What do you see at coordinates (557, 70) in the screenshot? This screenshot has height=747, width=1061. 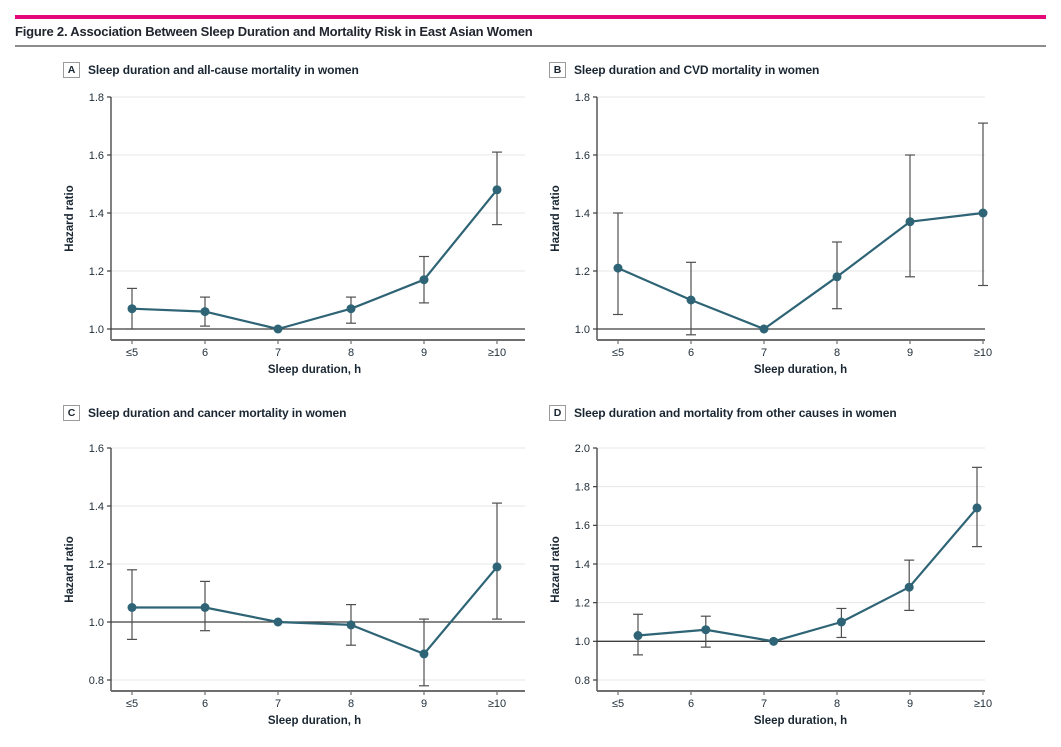 I see `panel-b-letter-badge: B` at bounding box center [557, 70].